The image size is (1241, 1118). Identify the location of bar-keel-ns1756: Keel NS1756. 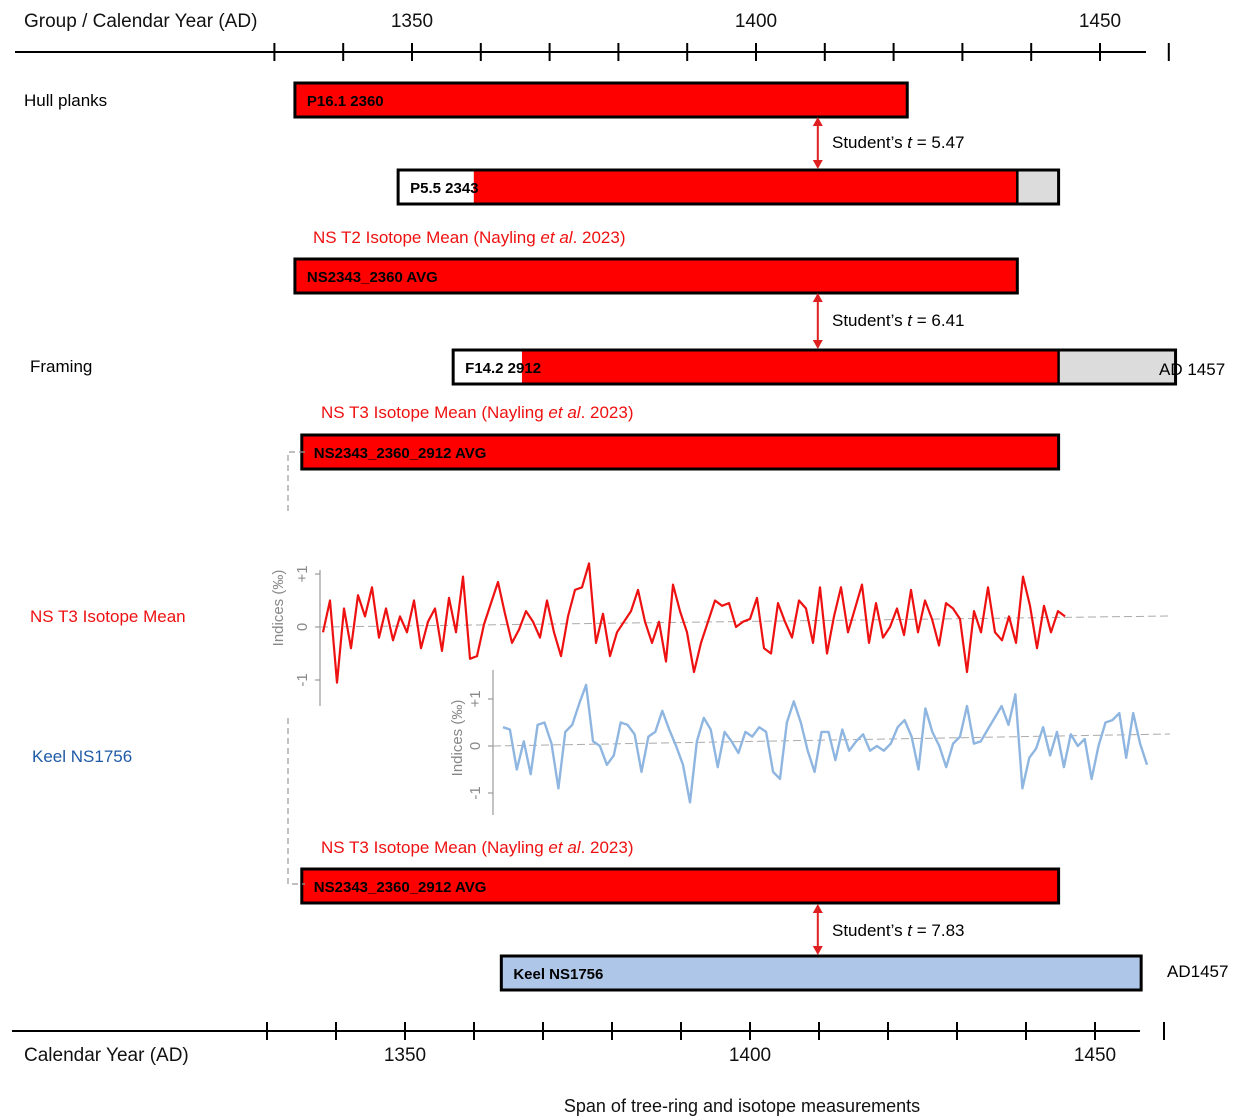
(821, 973).